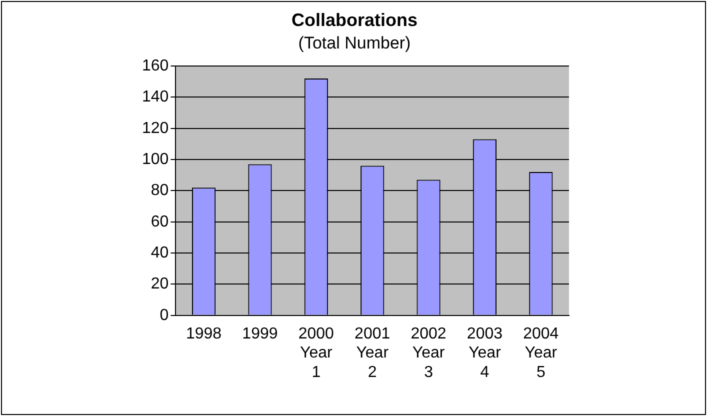 The image size is (707, 416). Describe the element at coordinates (159, 221) in the screenshot. I see `y-tick-label: 60` at that location.